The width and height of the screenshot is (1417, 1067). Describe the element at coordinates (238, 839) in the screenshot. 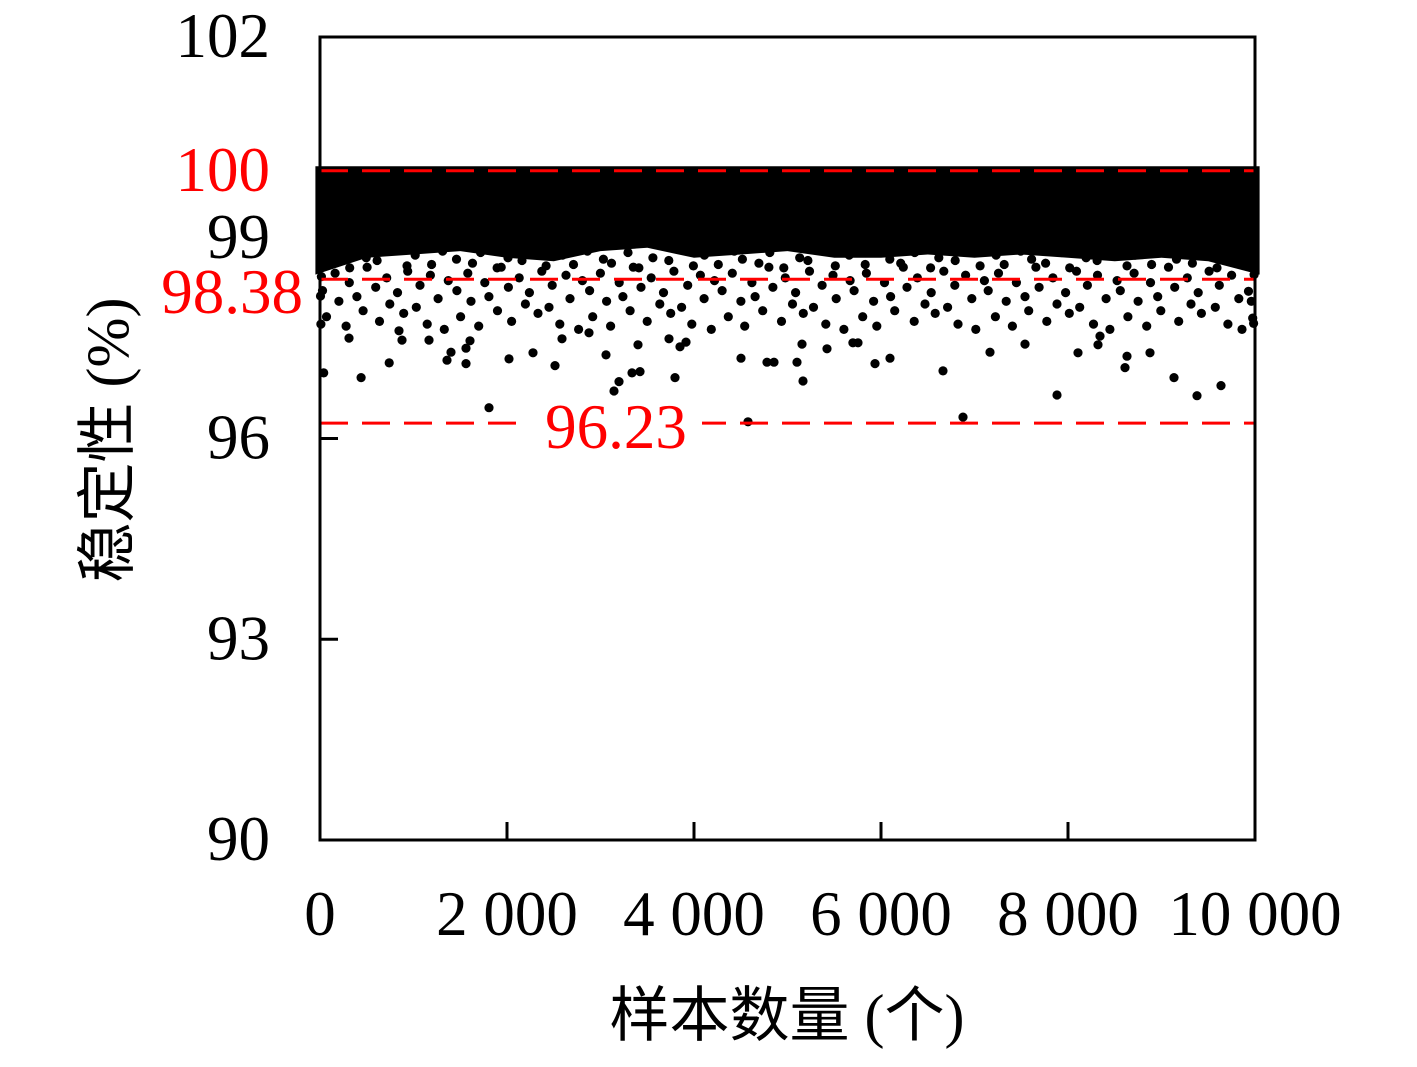

I see `y-tick-label: 90` at that location.